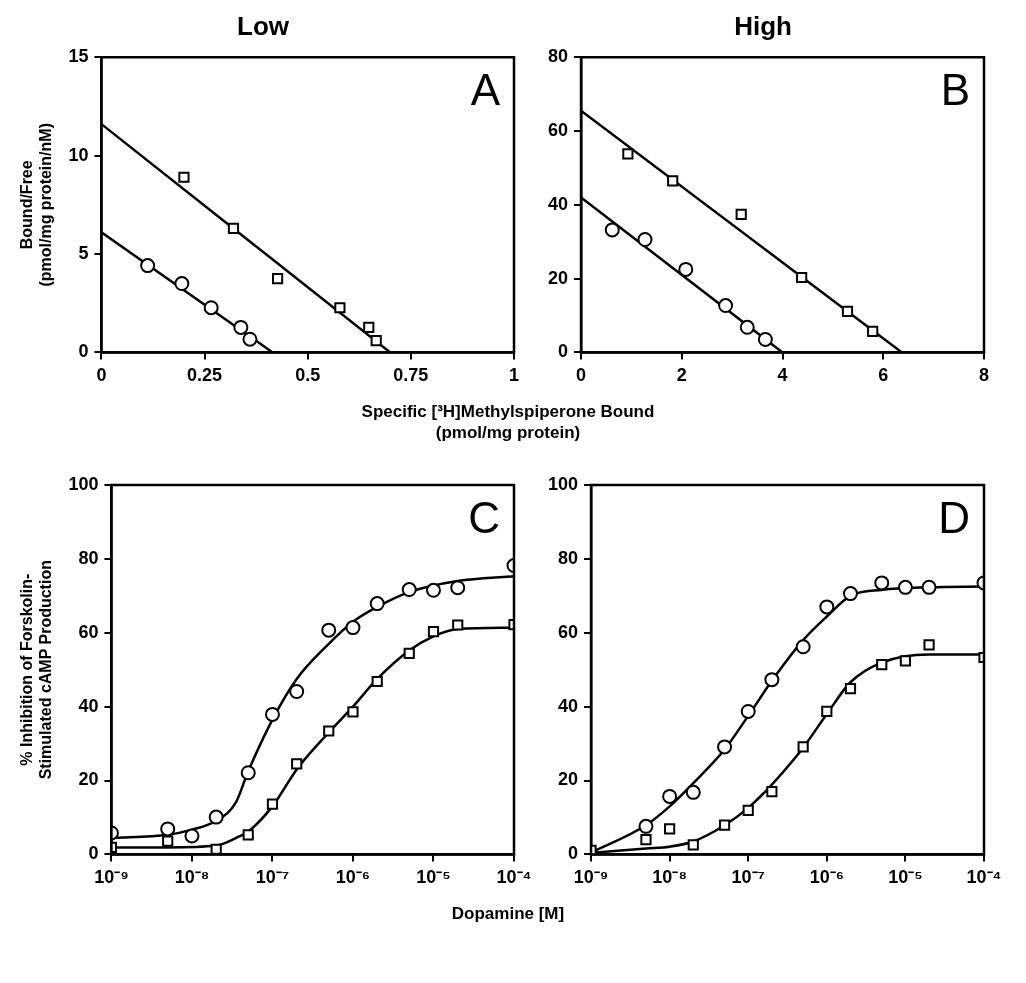 The image size is (1026, 983). Describe the element at coordinates (984, 375) in the screenshot. I see `x-tick-label: 8` at that location.